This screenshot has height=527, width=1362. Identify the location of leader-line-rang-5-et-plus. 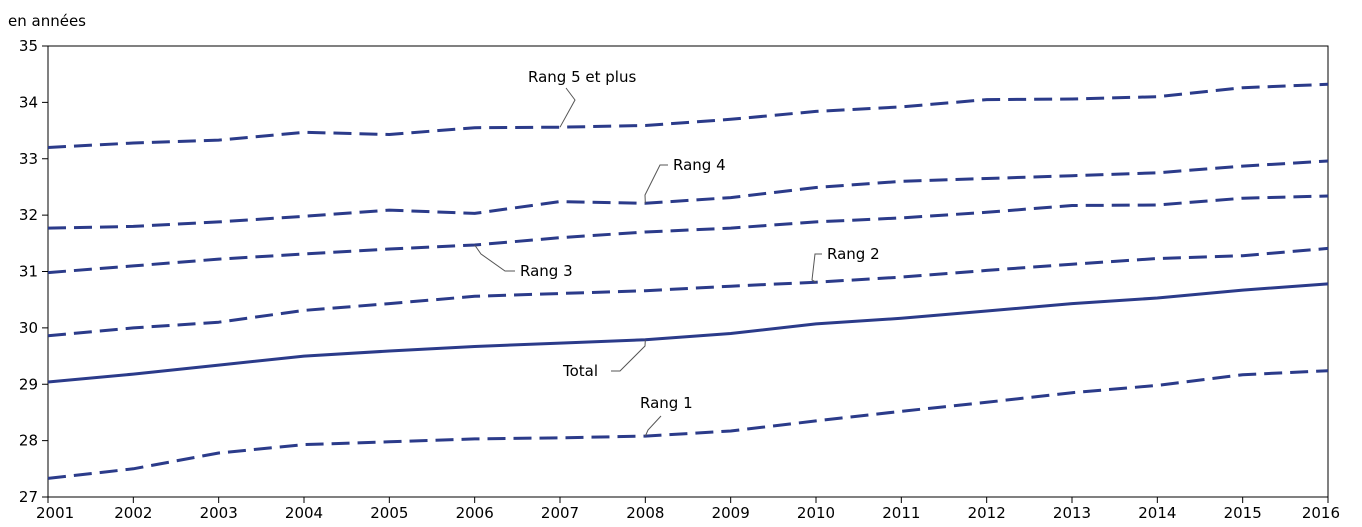
(567, 107).